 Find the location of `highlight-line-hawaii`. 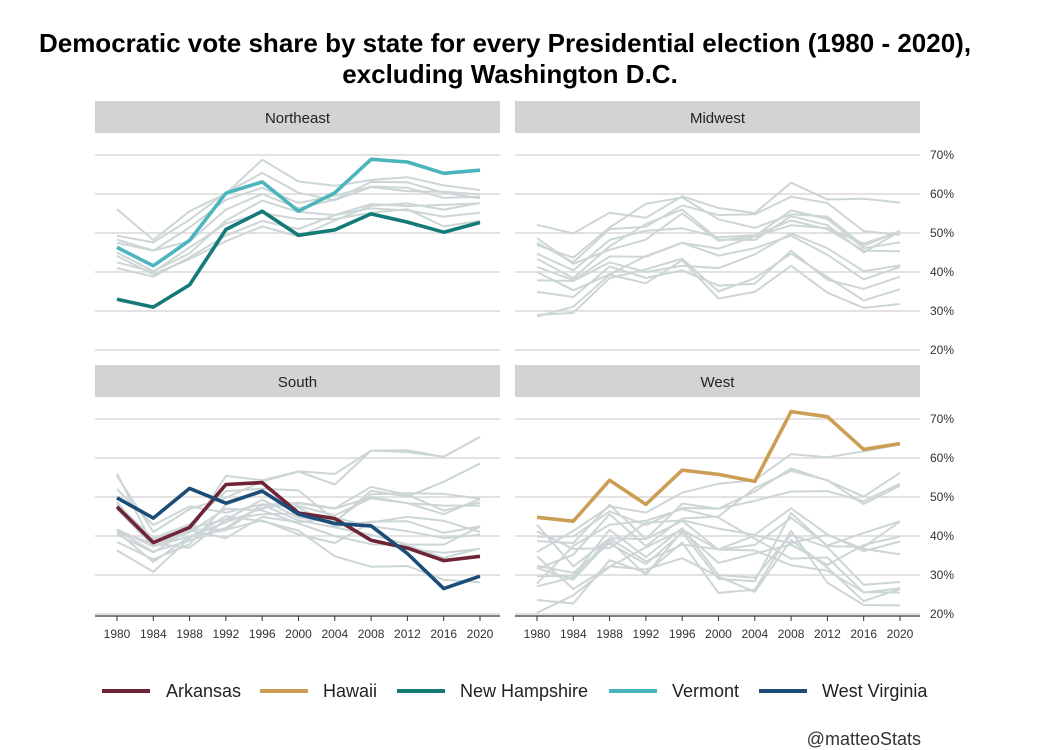

highlight-line-hawaii is located at coordinates (718, 466).